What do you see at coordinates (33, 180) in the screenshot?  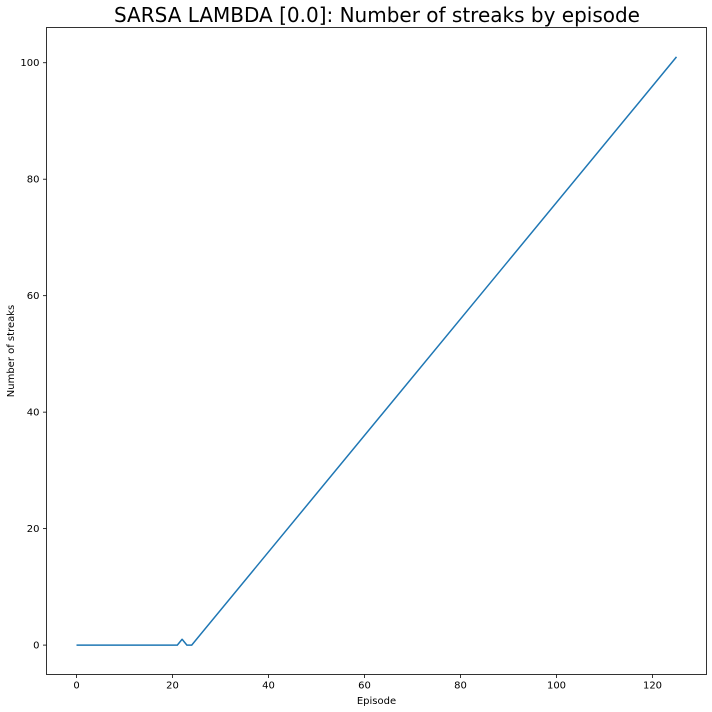 I see `y-tick-label: 80` at bounding box center [33, 180].